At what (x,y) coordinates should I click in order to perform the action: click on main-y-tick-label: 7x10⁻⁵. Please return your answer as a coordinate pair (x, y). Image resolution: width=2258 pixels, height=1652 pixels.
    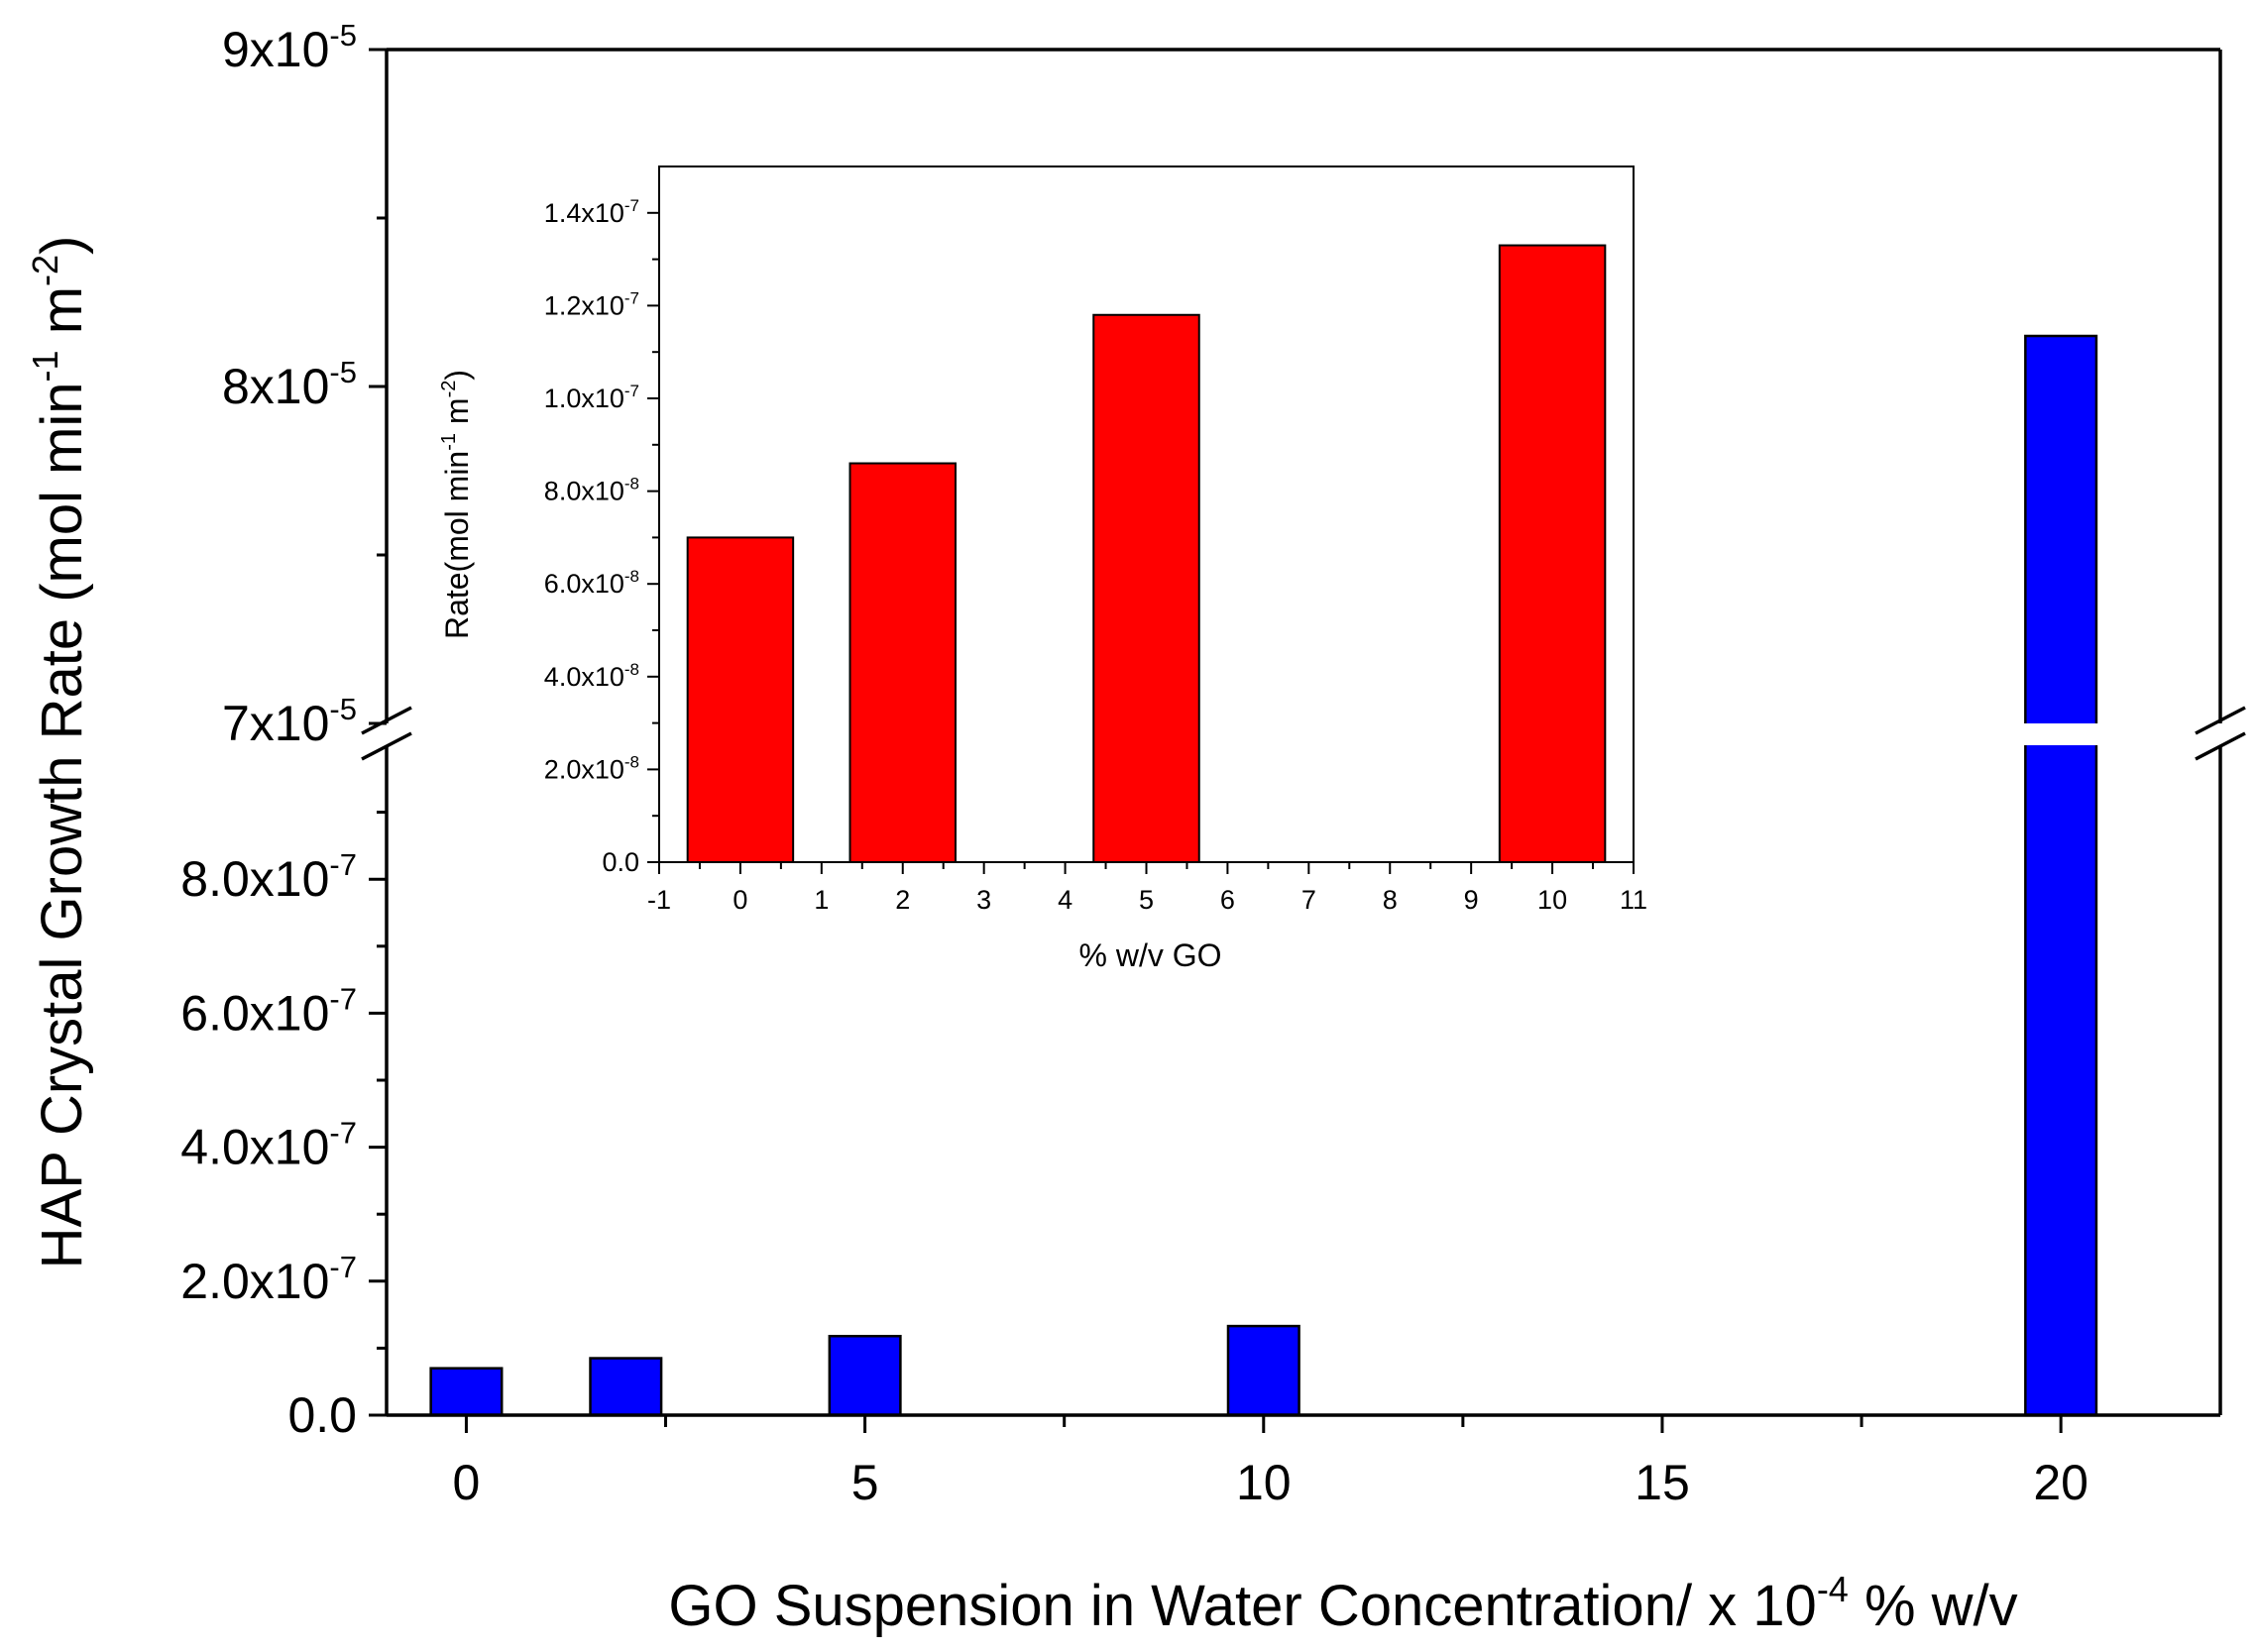
    Looking at the image, I should click on (290, 721).